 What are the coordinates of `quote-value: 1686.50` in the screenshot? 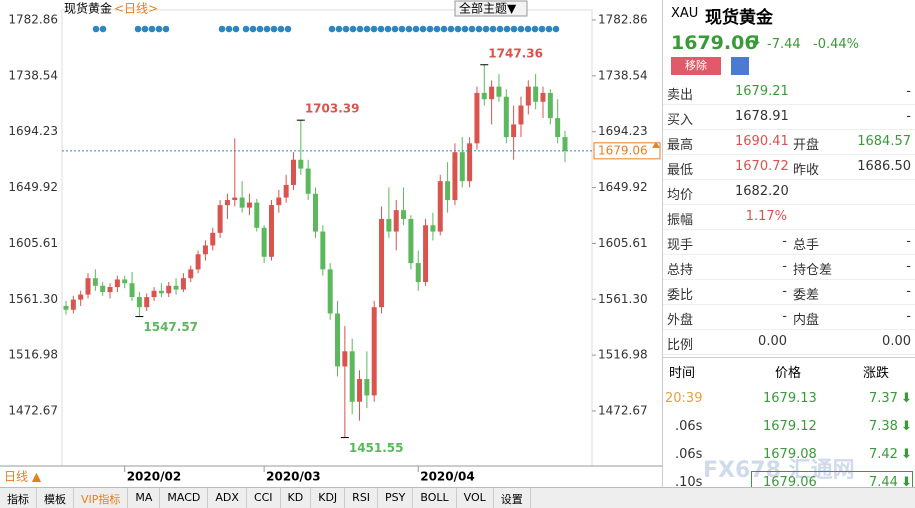 It's located at (884, 166).